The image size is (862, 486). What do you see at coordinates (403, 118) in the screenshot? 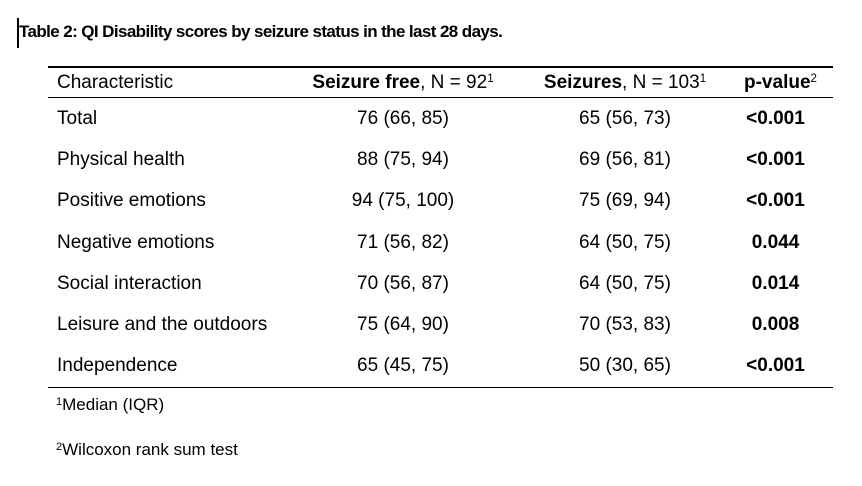
I see `cell-seizure-free: 76 (66, 85)` at bounding box center [403, 118].